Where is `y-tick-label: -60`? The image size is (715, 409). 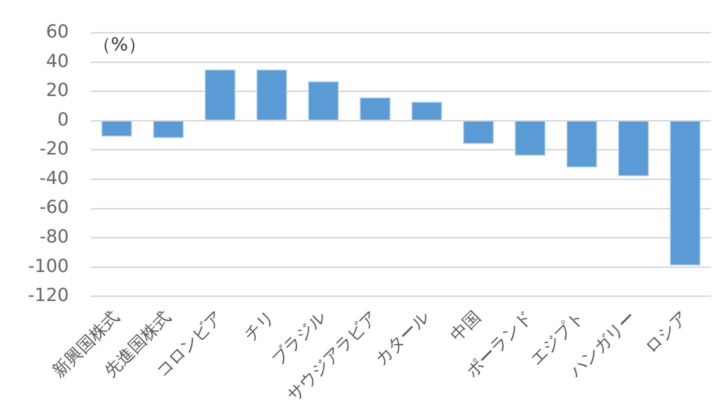
y-tick-label: -60 is located at coordinates (54, 207).